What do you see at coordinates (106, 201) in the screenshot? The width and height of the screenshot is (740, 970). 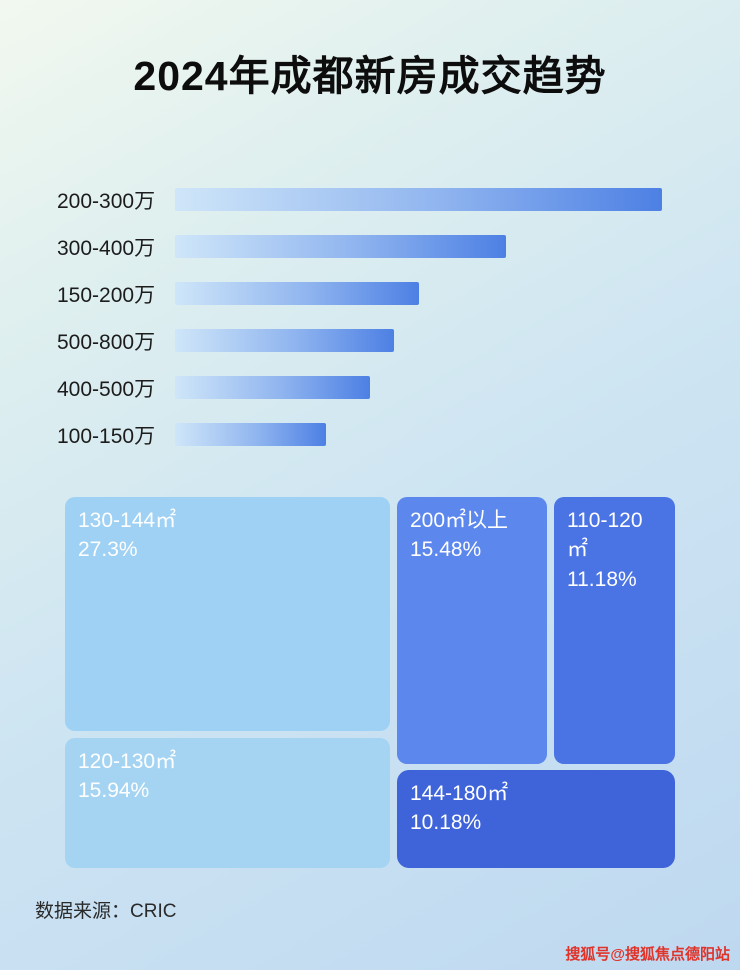 I see `bar-category-label: 200-300万` at bounding box center [106, 201].